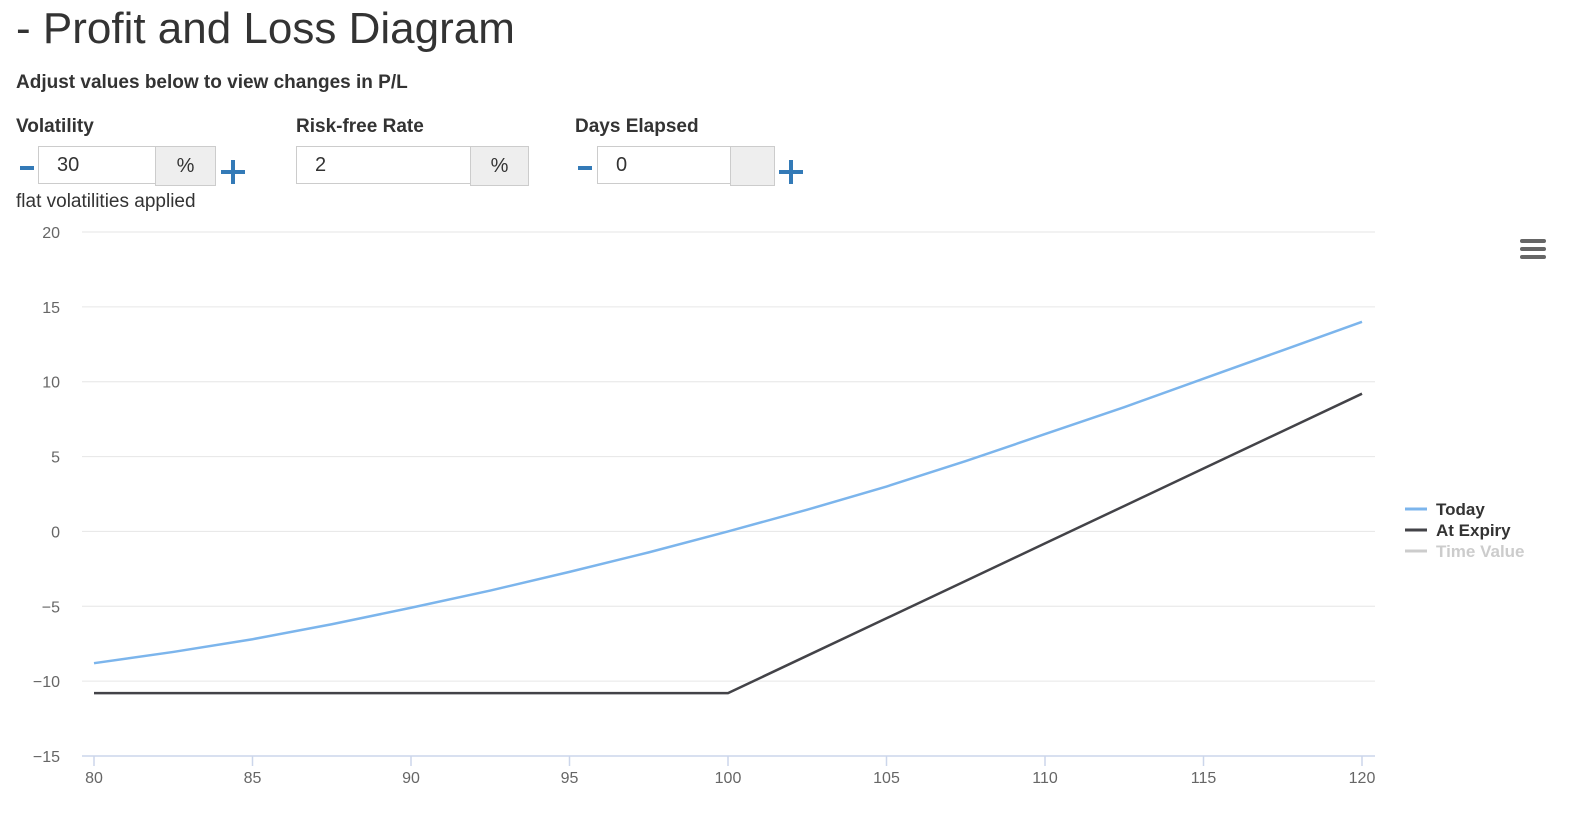  Describe the element at coordinates (570, 778) in the screenshot. I see `x-tick-label: 95` at that location.